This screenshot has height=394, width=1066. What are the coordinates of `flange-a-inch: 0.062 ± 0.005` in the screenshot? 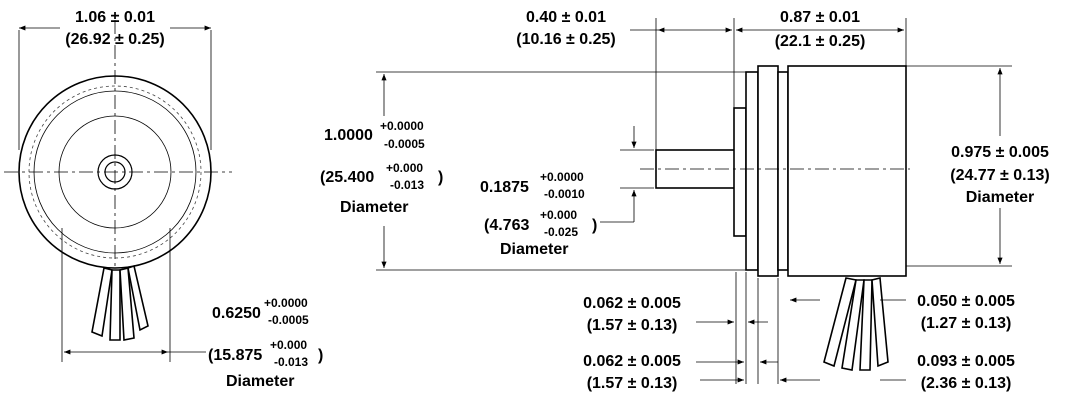 It's located at (632, 303).